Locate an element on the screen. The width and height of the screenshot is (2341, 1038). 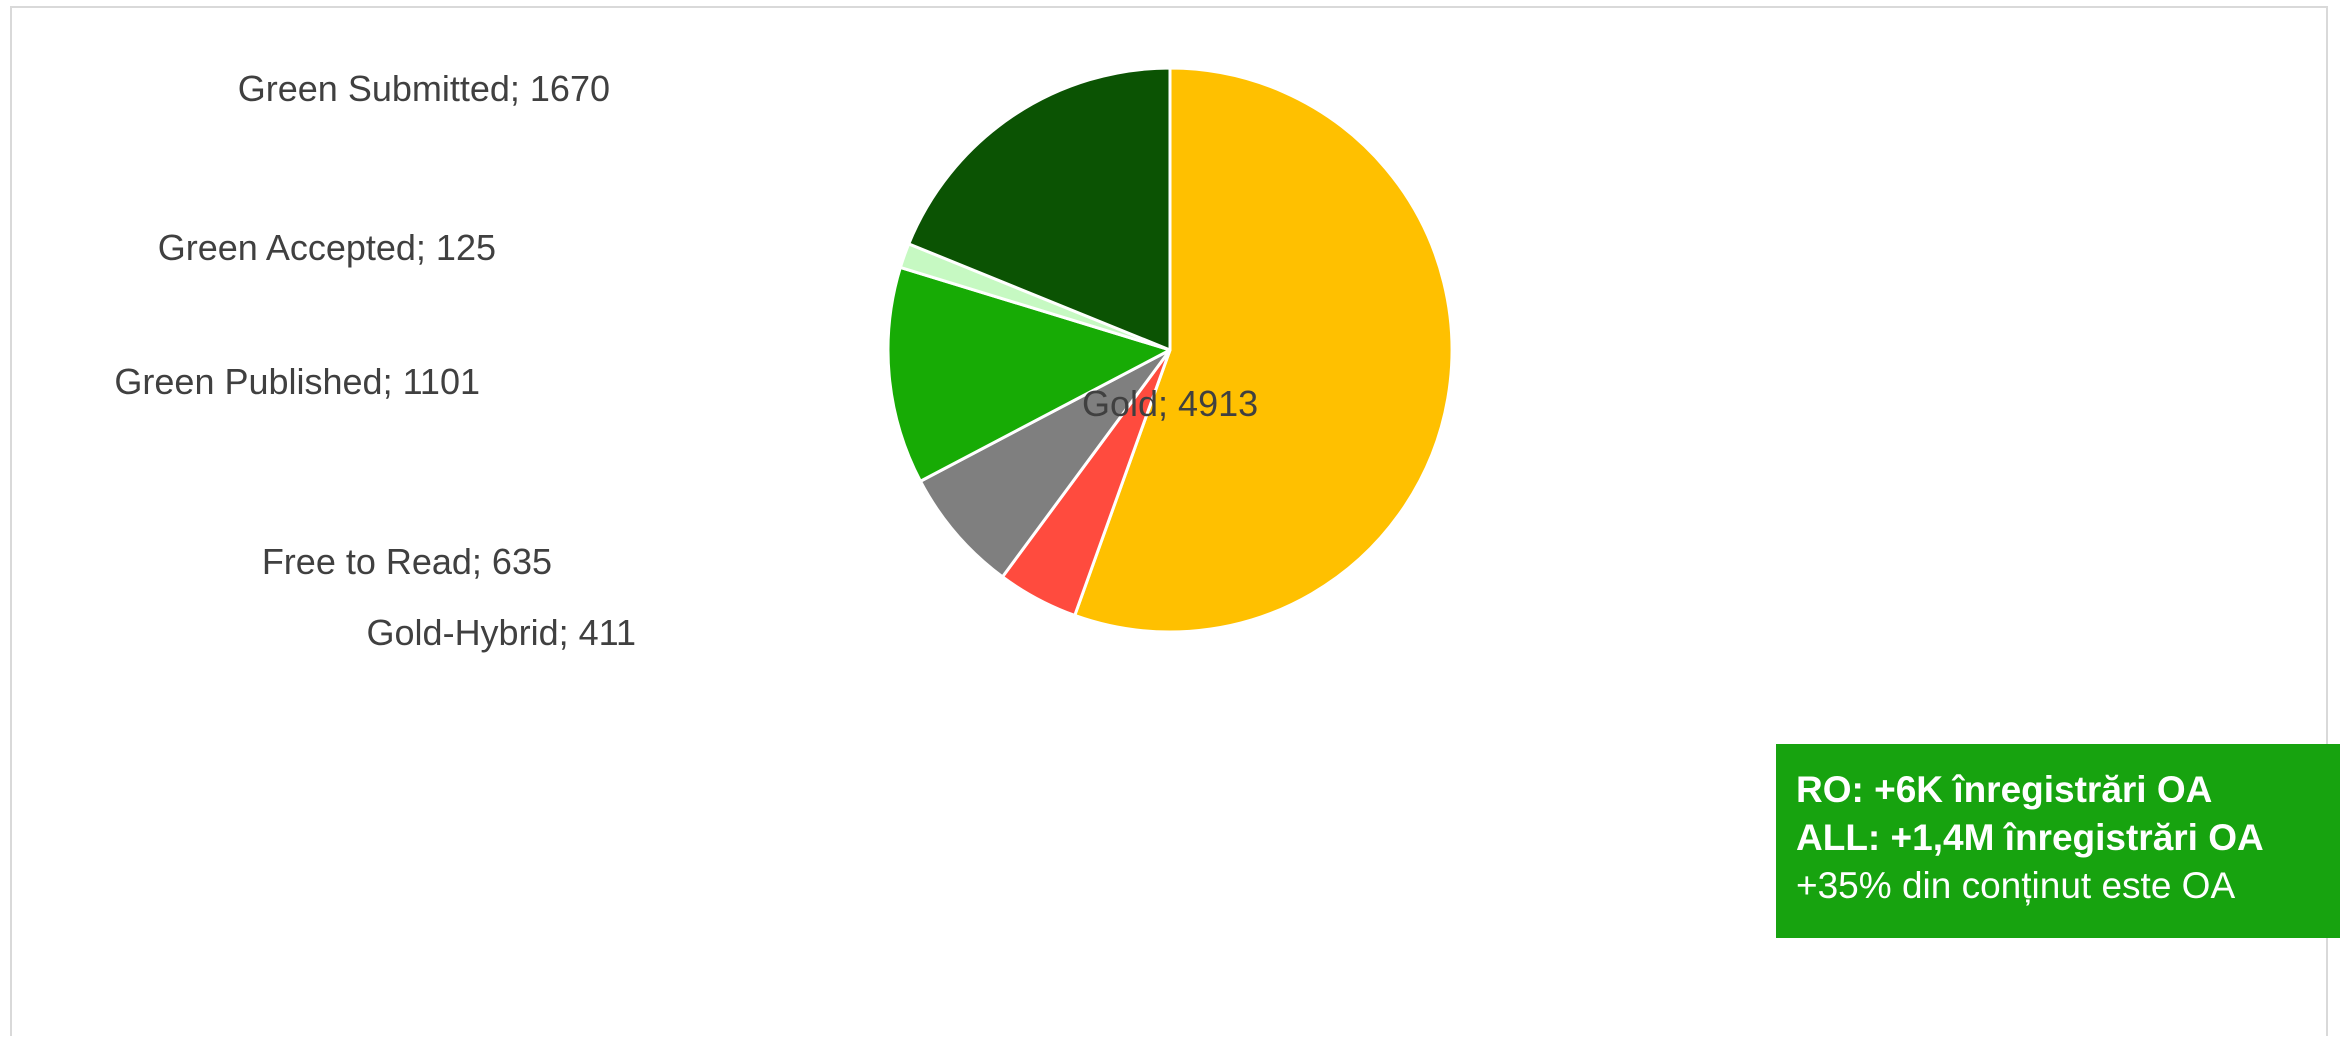
data-label-green-accepted: Green Accepted; 125 is located at coordinates (327, 247).